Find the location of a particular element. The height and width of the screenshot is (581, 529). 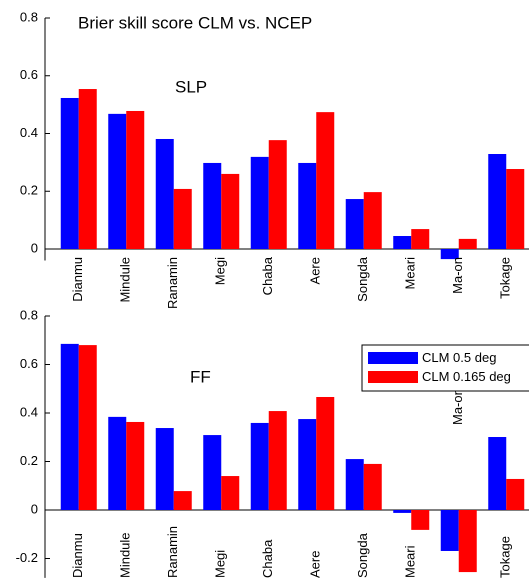

annotation: SLP is located at coordinates (191, 86).